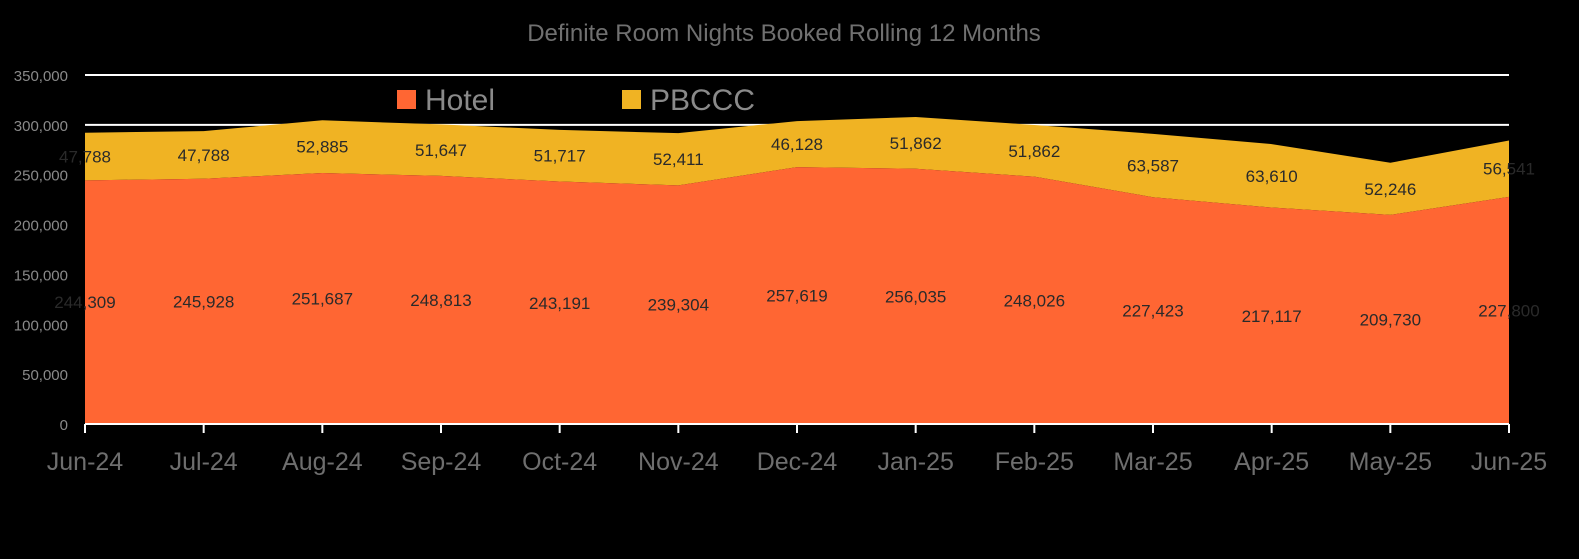 This screenshot has width=1579, height=559. What do you see at coordinates (1509, 169) in the screenshot?
I see `data-label-pbccc: 56,541` at bounding box center [1509, 169].